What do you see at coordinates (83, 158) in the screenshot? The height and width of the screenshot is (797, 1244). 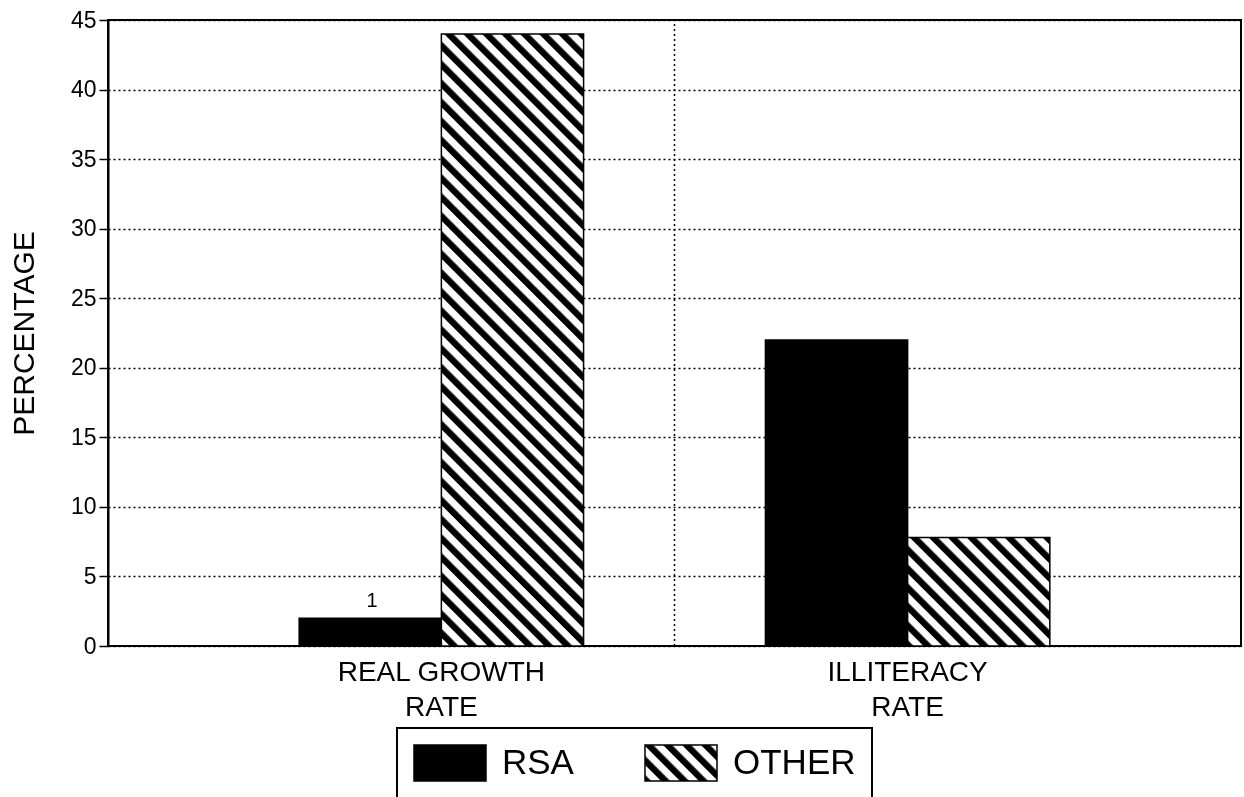 I see `y-tick-label: 35` at bounding box center [83, 158].